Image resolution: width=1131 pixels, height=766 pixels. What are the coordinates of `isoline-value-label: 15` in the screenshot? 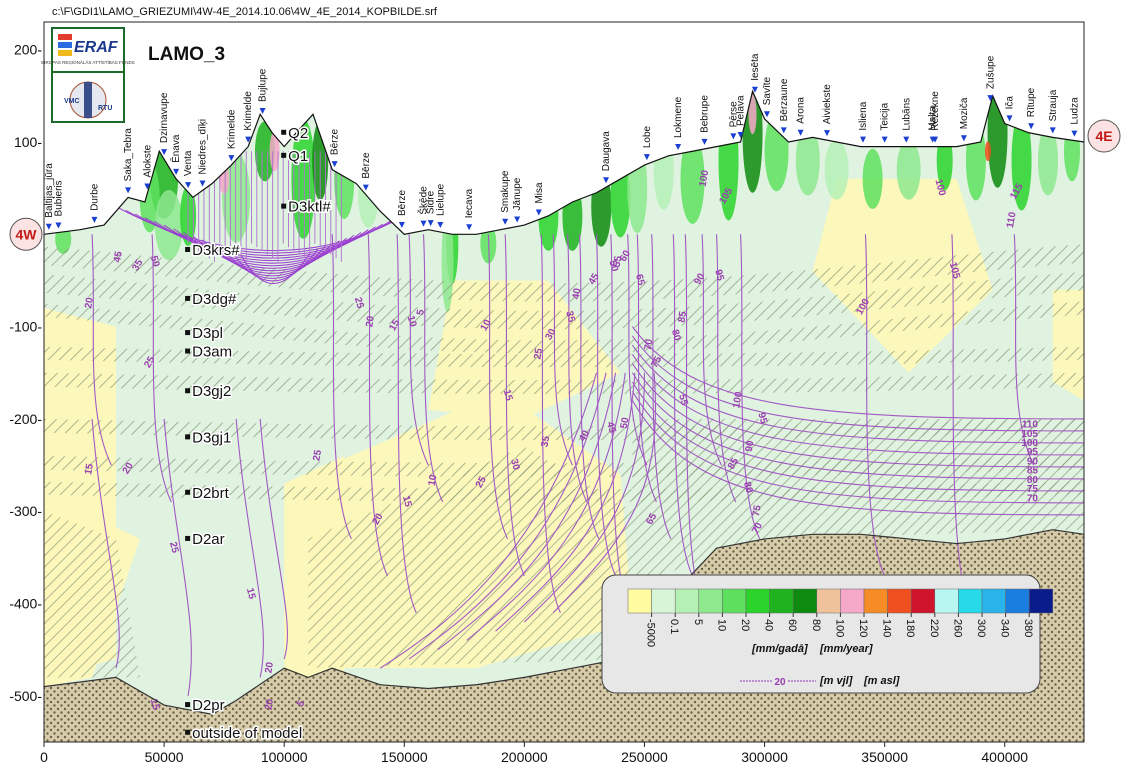 It's located at (89, 468).